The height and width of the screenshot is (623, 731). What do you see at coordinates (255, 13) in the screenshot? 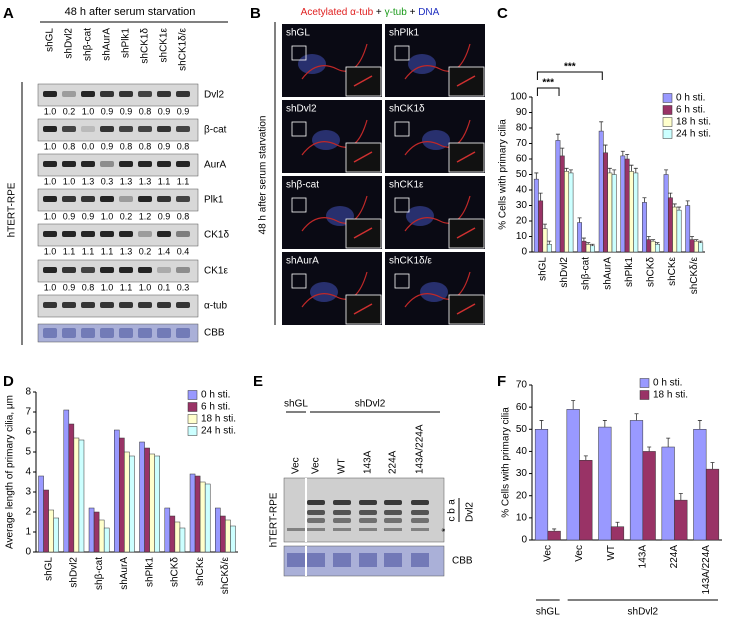
I see `panel-label: B` at bounding box center [255, 13].